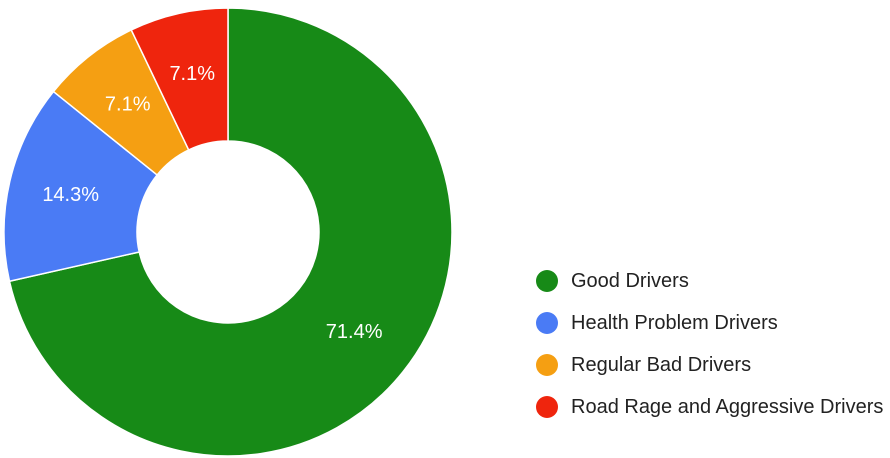  Describe the element at coordinates (711, 281) in the screenshot. I see `legend-item: Good Drivers` at that location.